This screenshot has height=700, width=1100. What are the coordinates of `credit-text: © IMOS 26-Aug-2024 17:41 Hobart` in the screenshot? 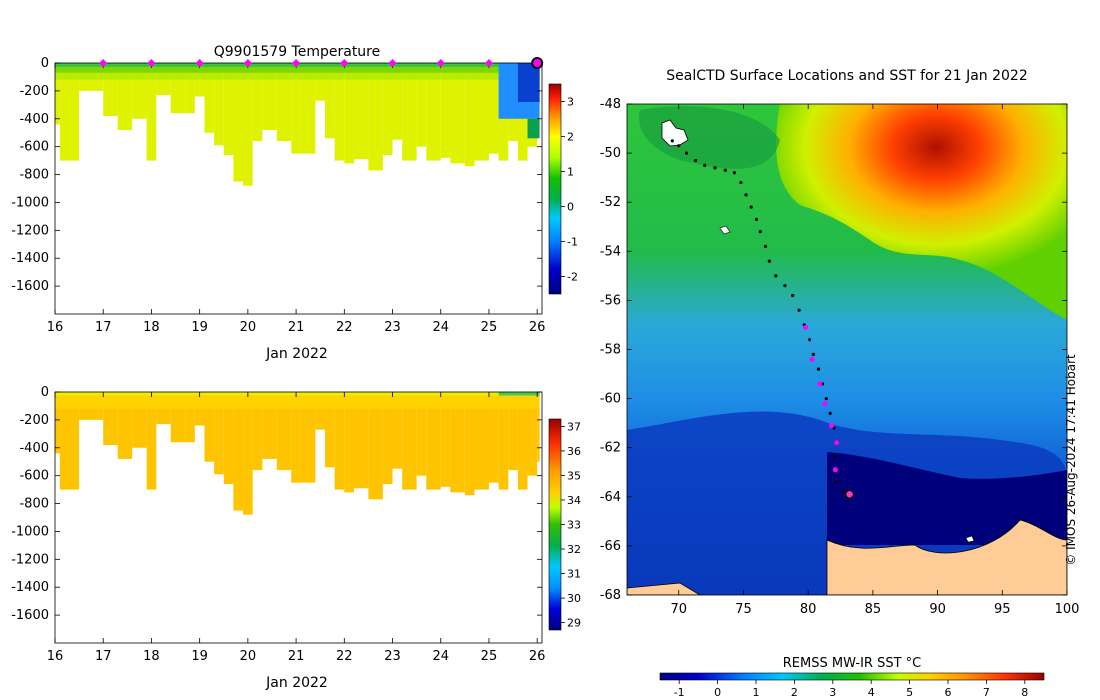 It's located at (1071, 460).